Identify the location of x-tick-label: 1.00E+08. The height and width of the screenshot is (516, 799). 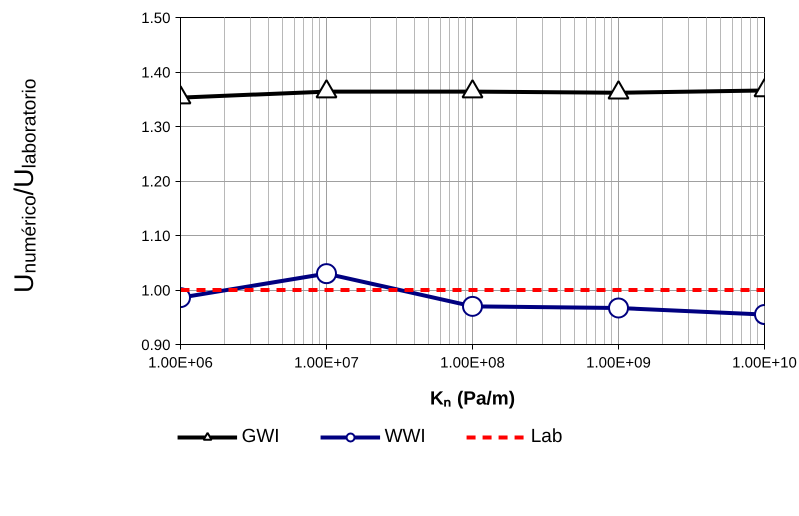
(472, 363).